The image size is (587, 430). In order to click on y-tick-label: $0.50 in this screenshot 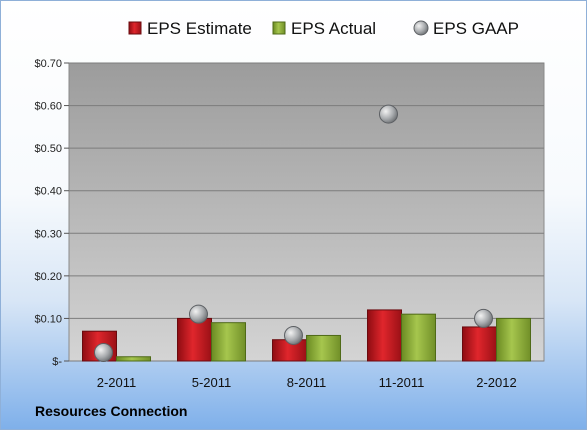, I will do `click(48, 149)`.